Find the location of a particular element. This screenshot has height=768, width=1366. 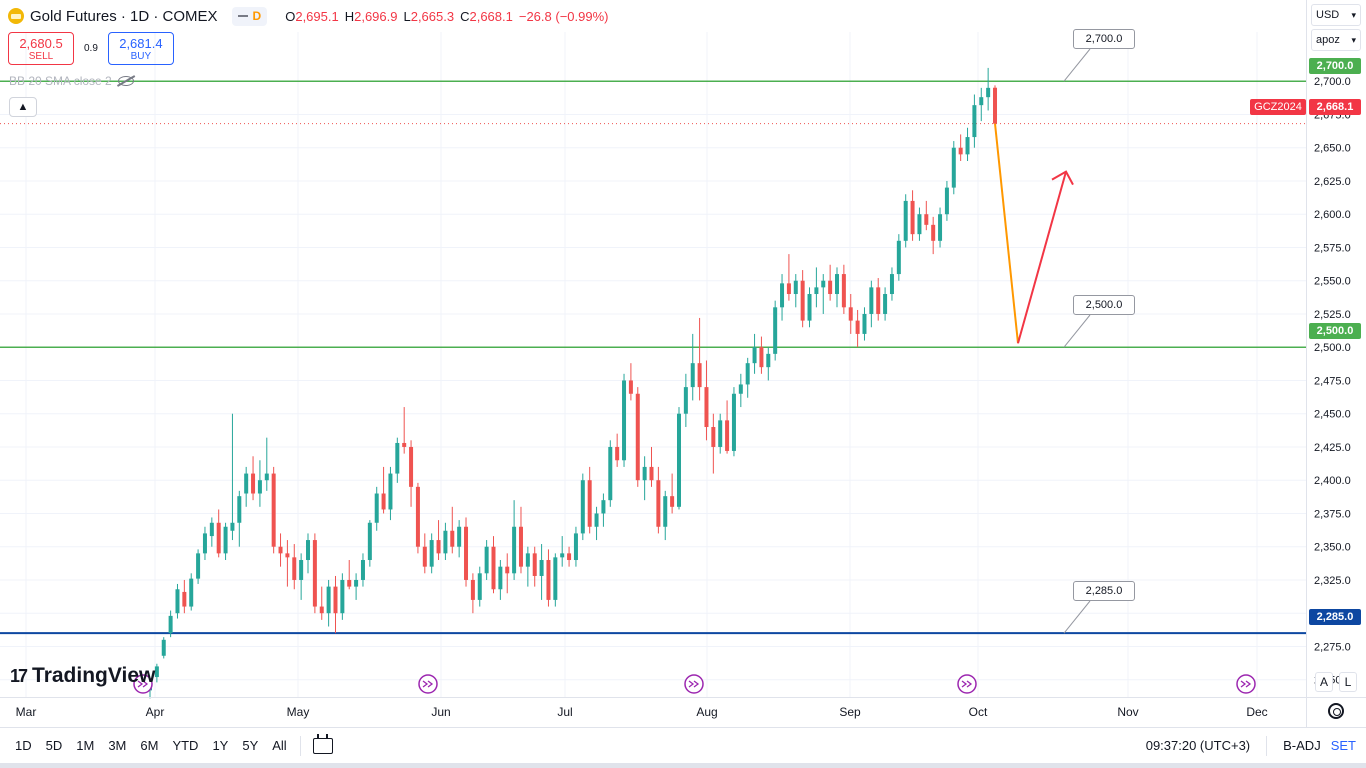

delay-badge: D is located at coordinates (257, 16).